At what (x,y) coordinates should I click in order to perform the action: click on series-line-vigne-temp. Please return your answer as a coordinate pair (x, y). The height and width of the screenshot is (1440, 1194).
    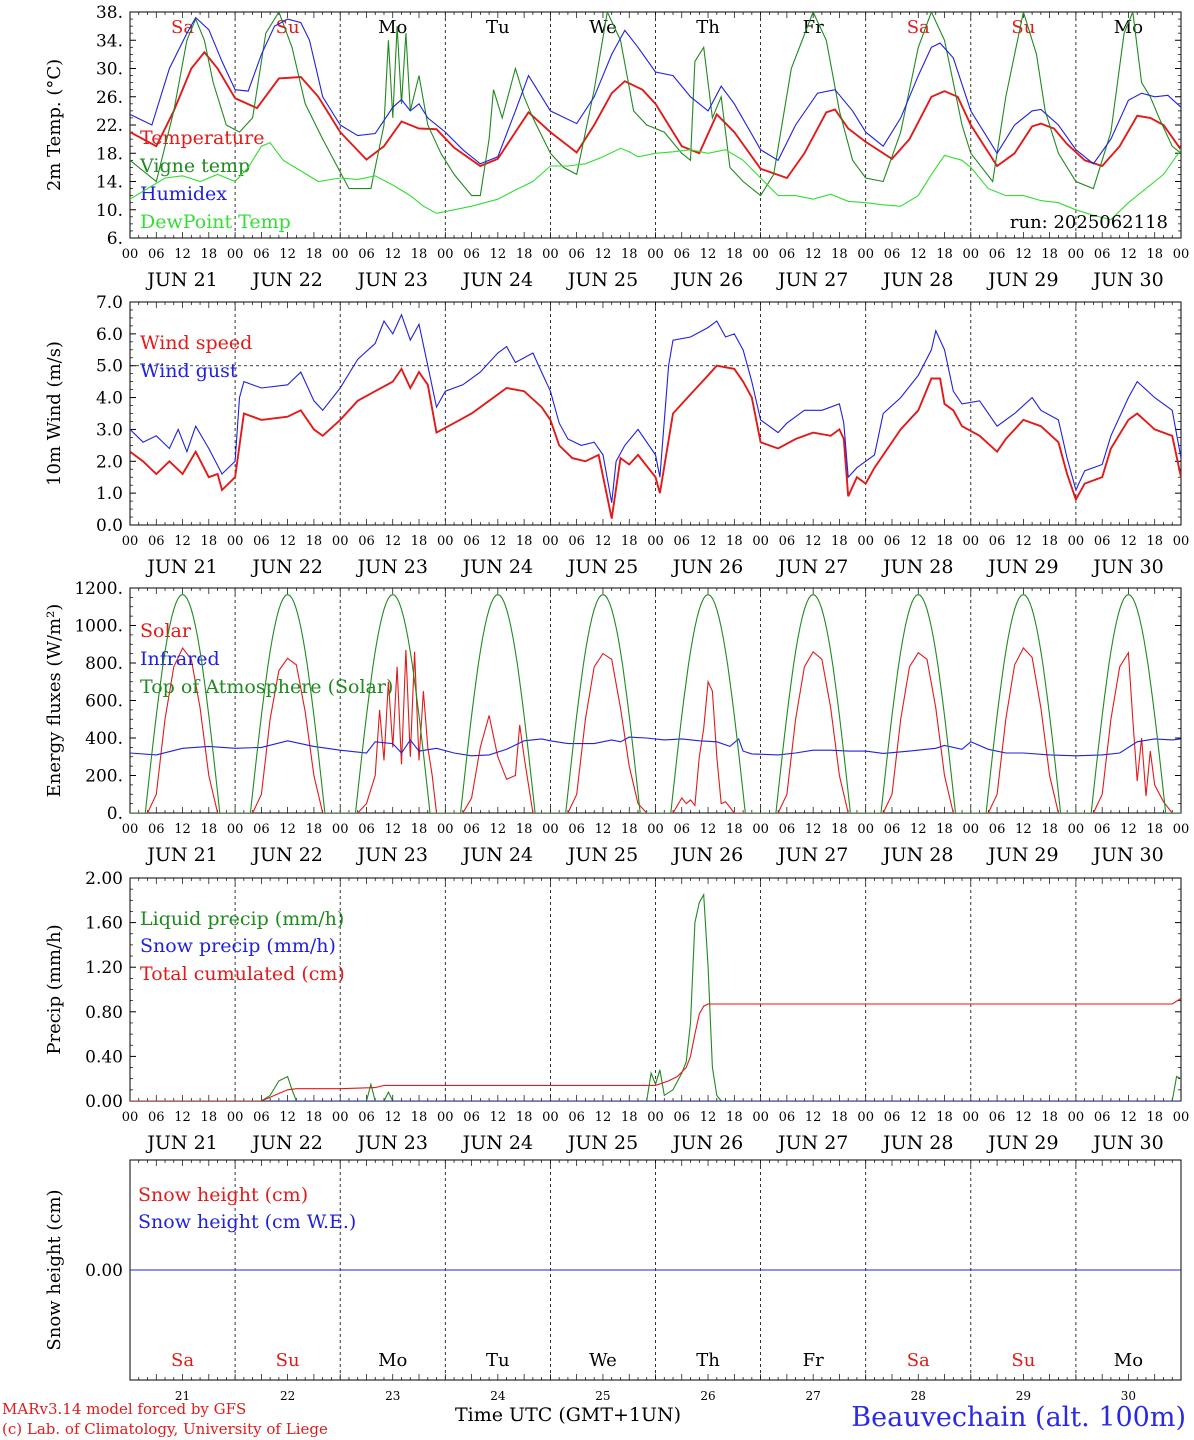
    Looking at the image, I should click on (655, 104).